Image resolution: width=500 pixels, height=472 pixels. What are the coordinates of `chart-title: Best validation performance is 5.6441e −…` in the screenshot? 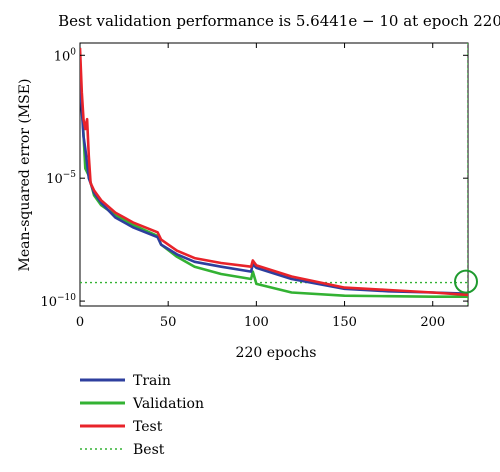 It's located at (279, 21).